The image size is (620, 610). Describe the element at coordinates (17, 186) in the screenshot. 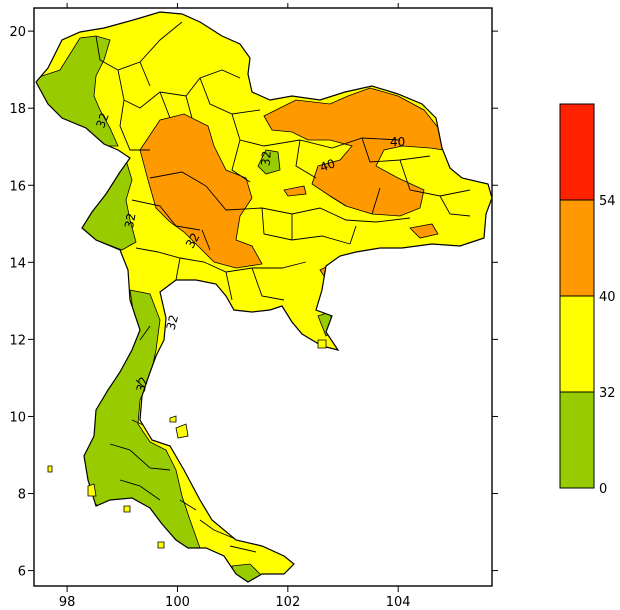

I see `y-tick-label: 16` at that location.